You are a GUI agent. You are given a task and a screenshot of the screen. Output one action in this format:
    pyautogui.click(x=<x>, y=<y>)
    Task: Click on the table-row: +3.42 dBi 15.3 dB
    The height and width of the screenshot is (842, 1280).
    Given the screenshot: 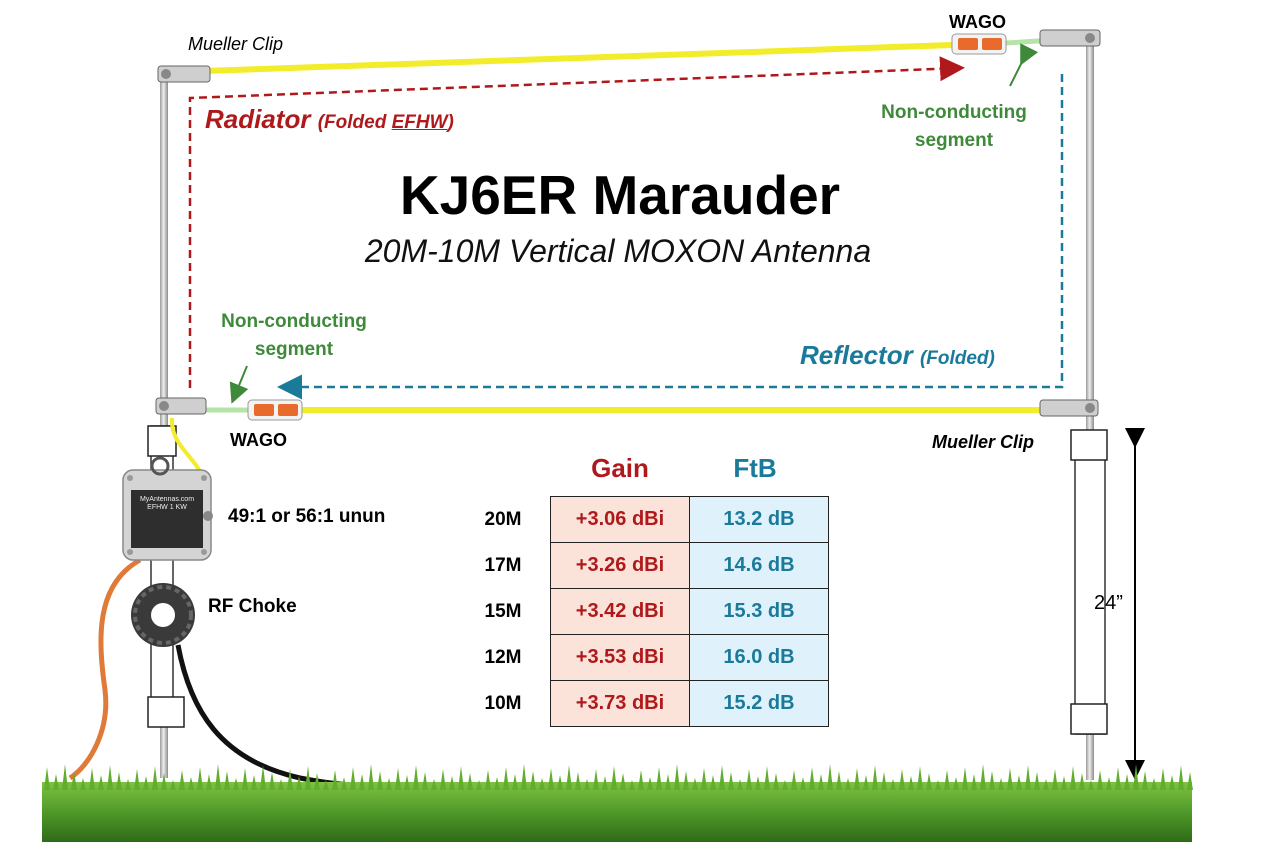 What is the action you would take?
    pyautogui.click(x=689, y=611)
    